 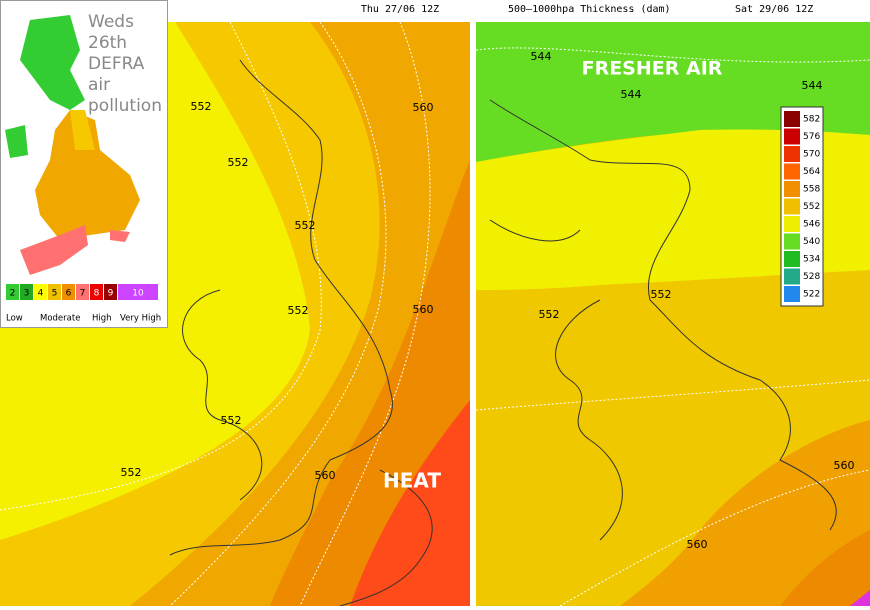 I want to click on scale-value: 4, so click(x=41, y=294).